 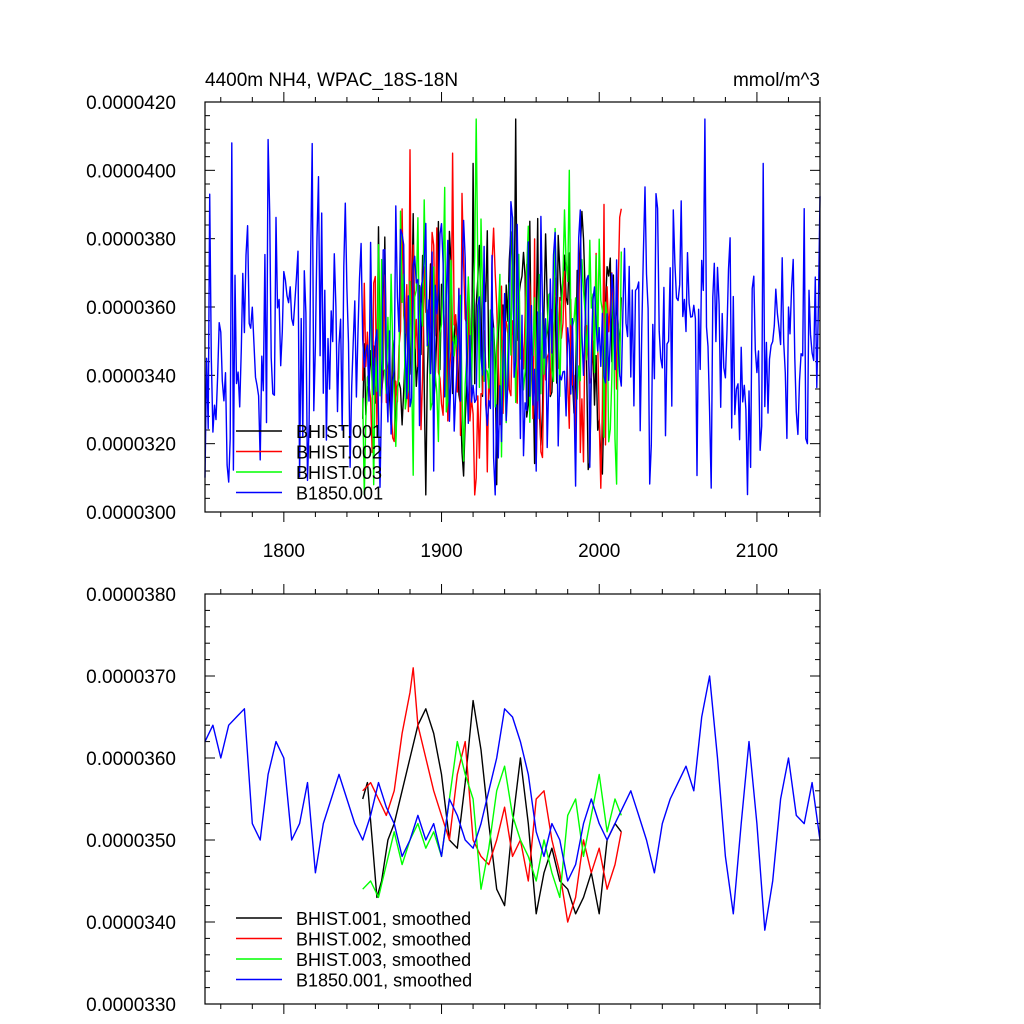 What do you see at coordinates (131, 103) in the screenshot?
I see `y-tick-label: 0.0000420` at bounding box center [131, 103].